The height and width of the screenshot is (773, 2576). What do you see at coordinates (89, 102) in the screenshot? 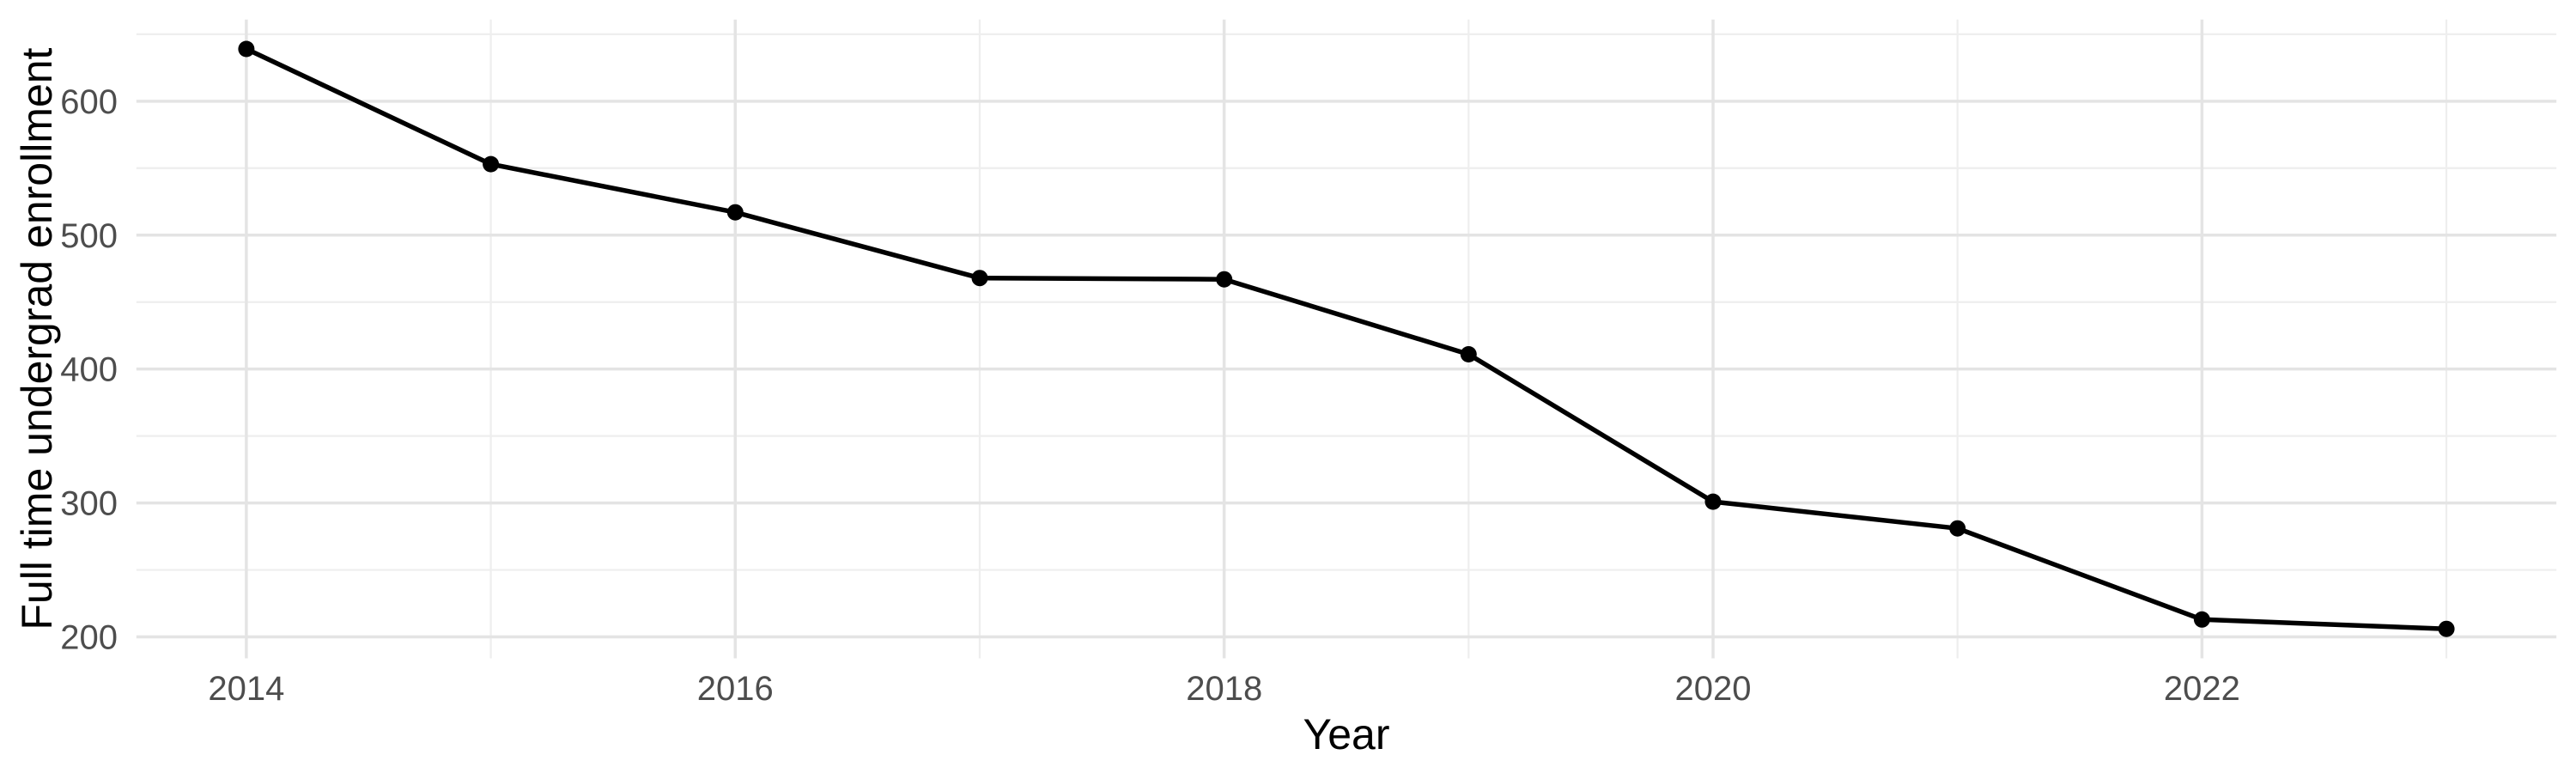
I see `y-tick-label: 600` at bounding box center [89, 102].